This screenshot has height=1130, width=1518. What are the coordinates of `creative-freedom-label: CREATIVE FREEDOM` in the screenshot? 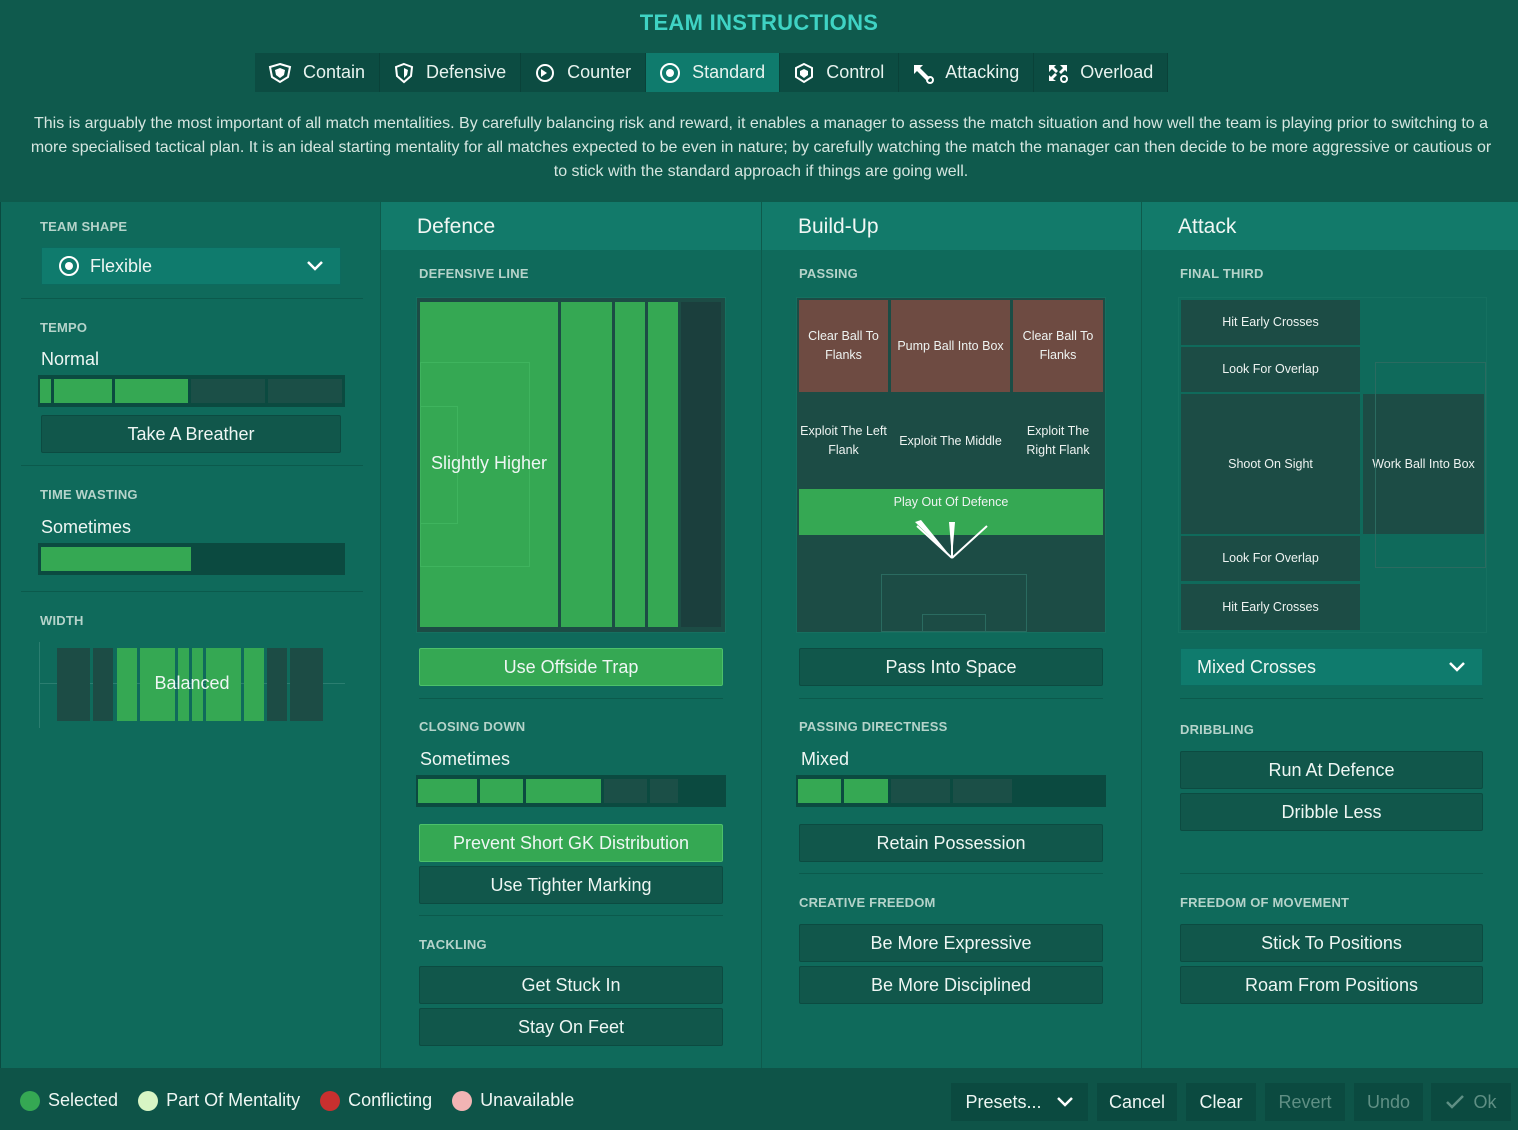 It's located at (867, 902).